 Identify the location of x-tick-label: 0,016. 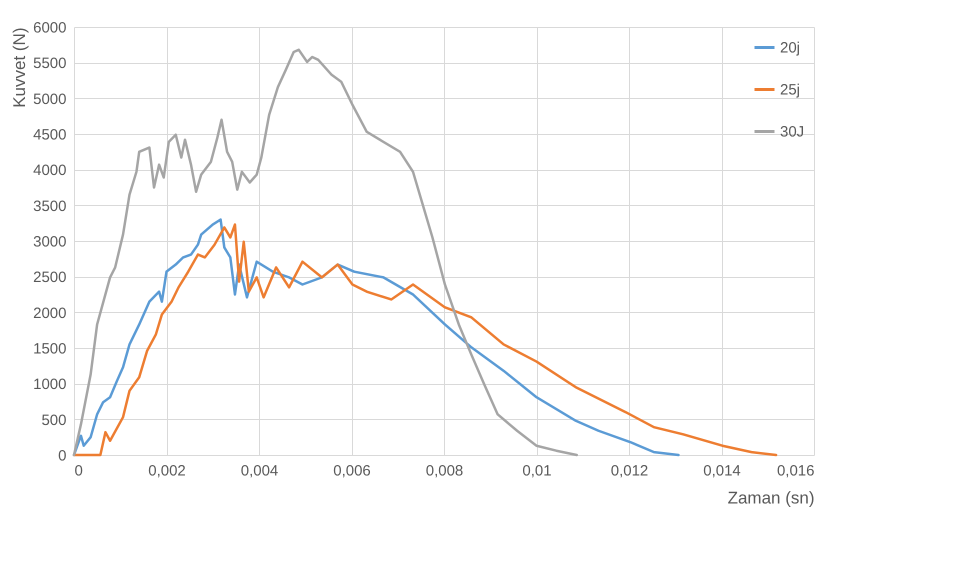
(795, 471).